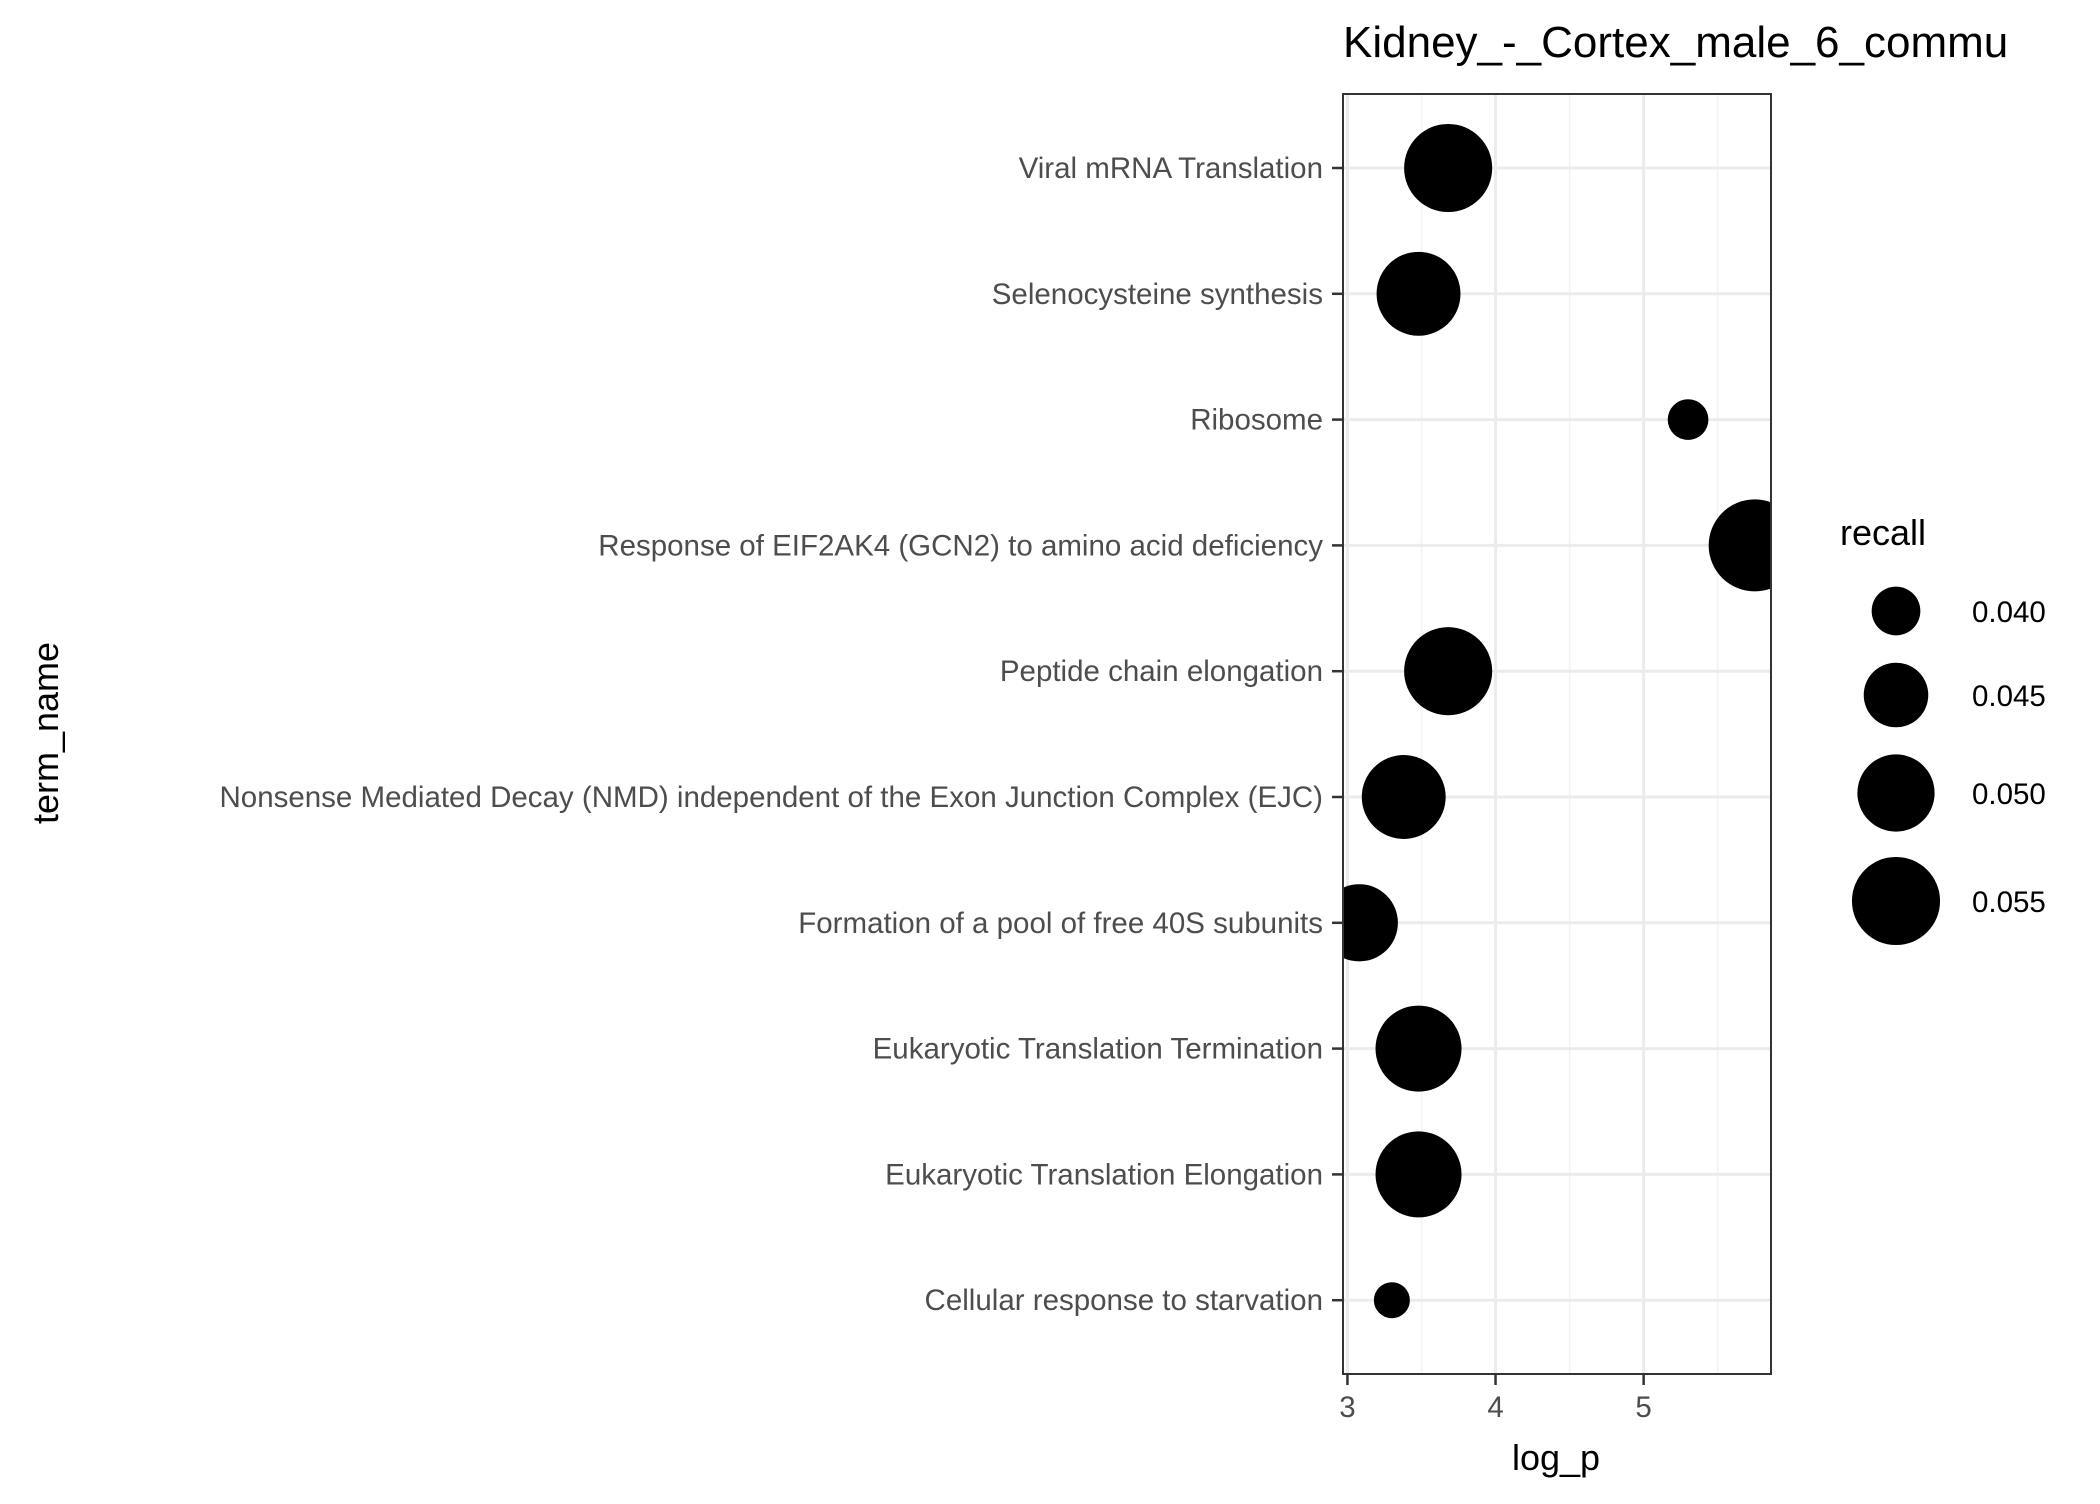 This screenshot has width=2100, height=1504. Describe the element at coordinates (1256, 420) in the screenshot. I see `y-tick-label: Ribosome` at that location.